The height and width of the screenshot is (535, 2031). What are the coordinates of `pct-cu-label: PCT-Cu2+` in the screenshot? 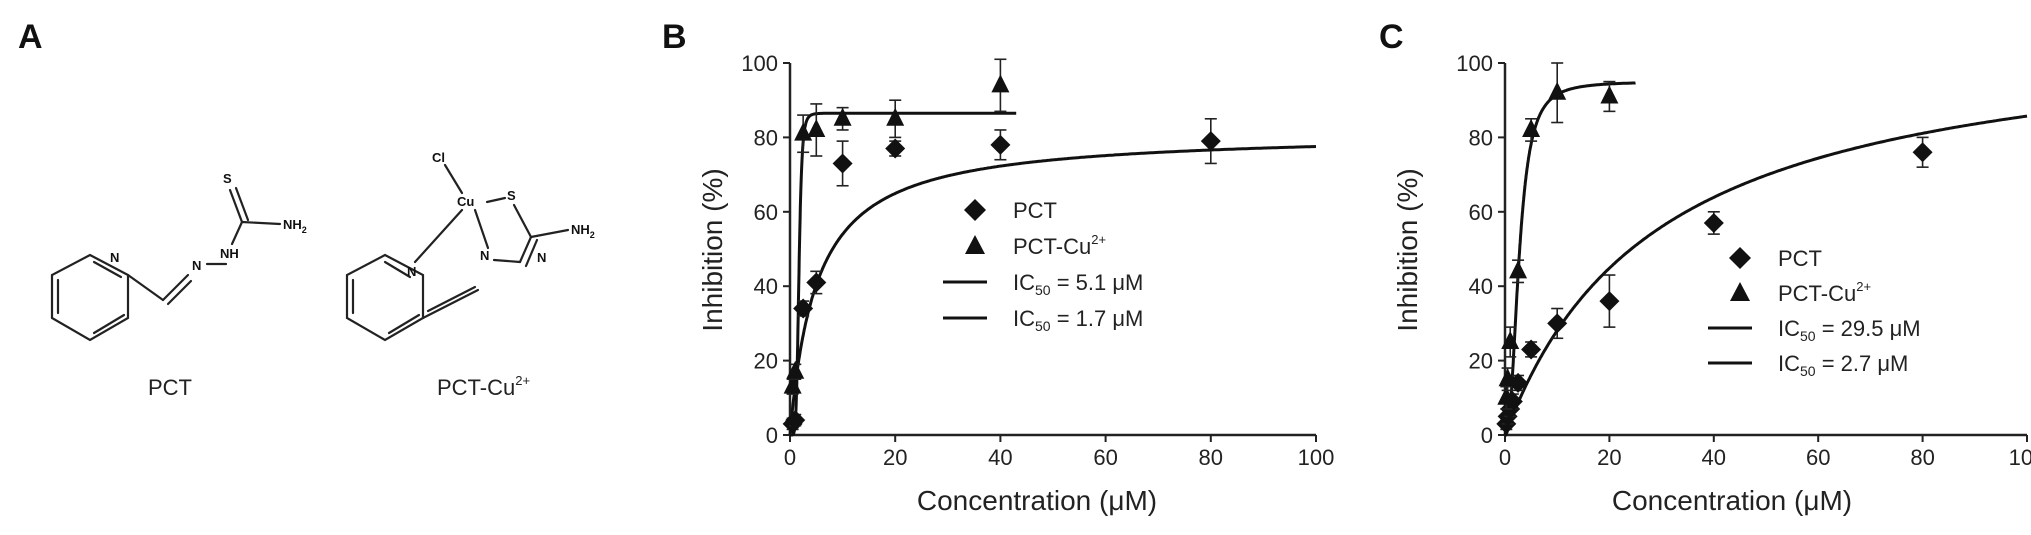 It's located at (483, 386).